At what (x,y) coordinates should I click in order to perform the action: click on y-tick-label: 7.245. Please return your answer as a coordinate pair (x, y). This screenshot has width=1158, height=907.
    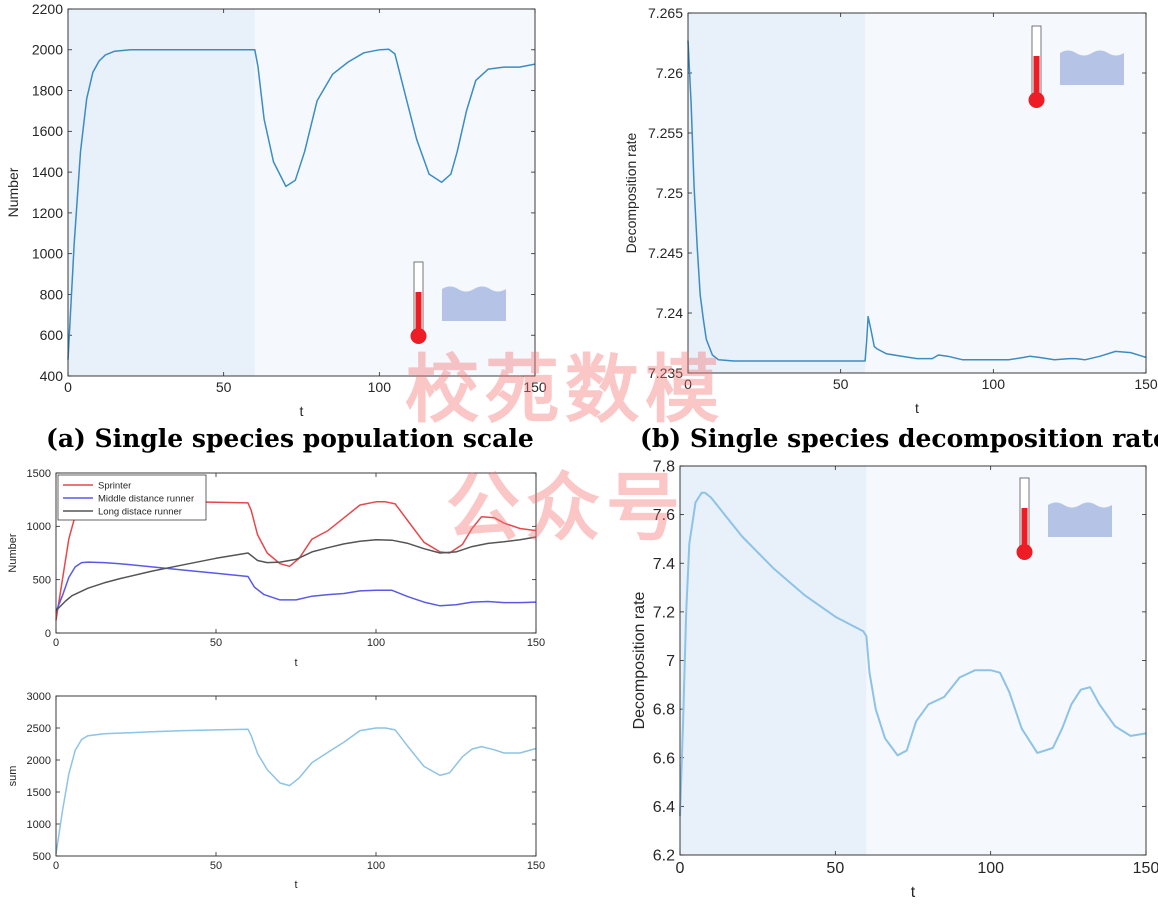
    Looking at the image, I should click on (665, 253).